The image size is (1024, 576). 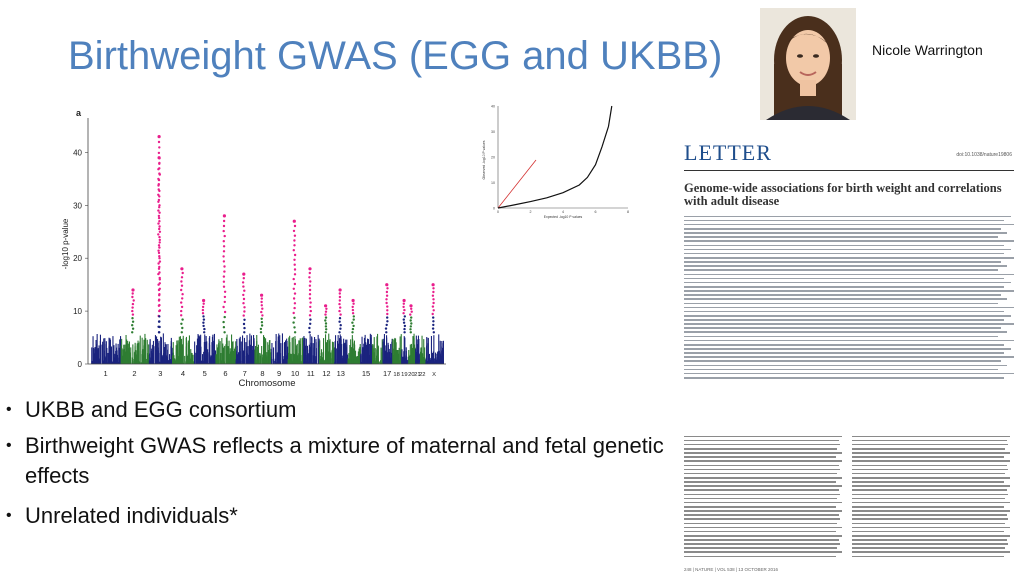 I want to click on manhattan-y-tick-label: 20, so click(x=77, y=258).